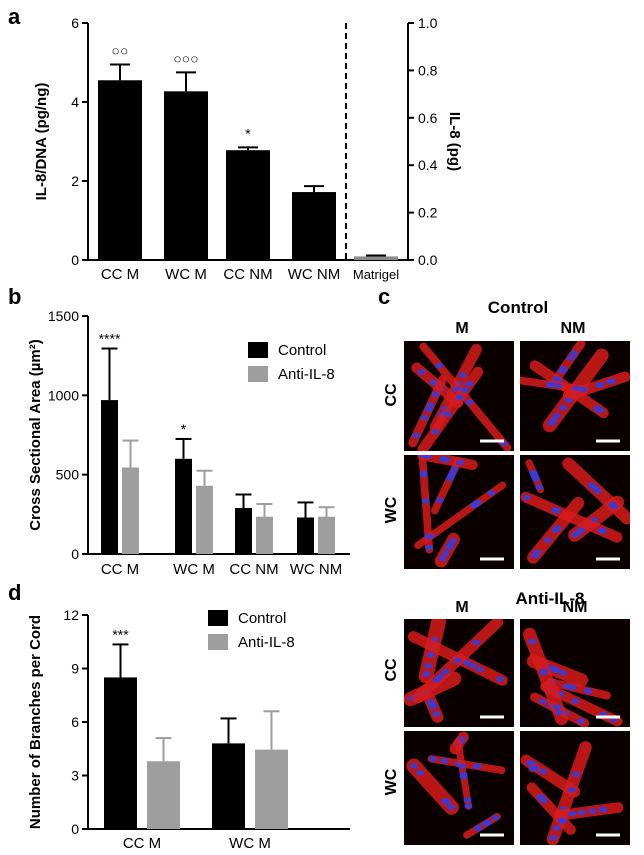 The image size is (644, 855). Describe the element at coordinates (391, 509) in the screenshot. I see `micrograph-row-label-wc: WC` at that location.